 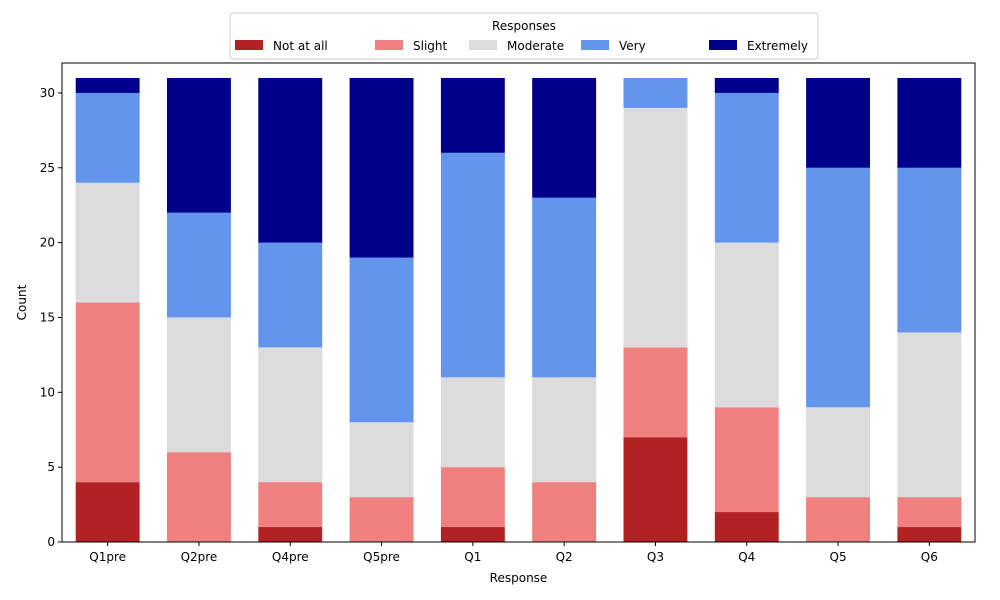 I want to click on x-tick-label: Q5pre, so click(x=381, y=557).